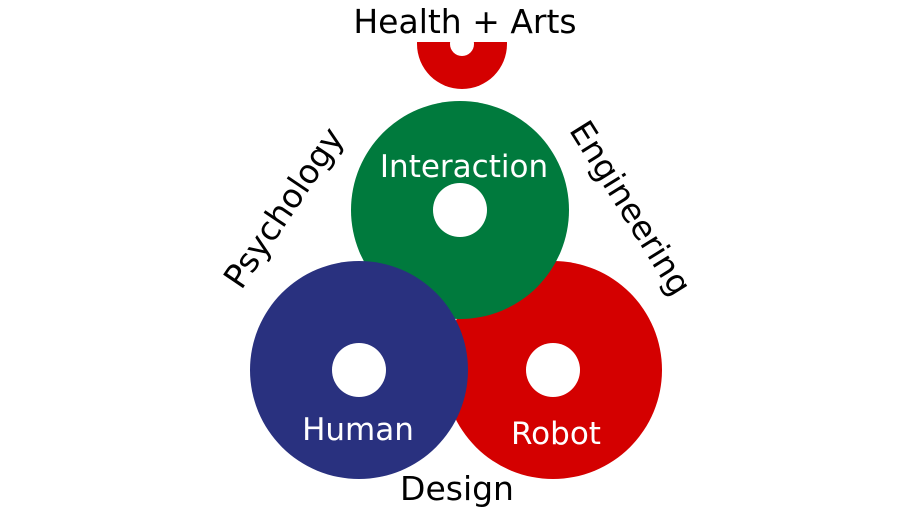 This screenshot has height=520, width=924. I want to click on interaction-label: Interaction, so click(464, 167).